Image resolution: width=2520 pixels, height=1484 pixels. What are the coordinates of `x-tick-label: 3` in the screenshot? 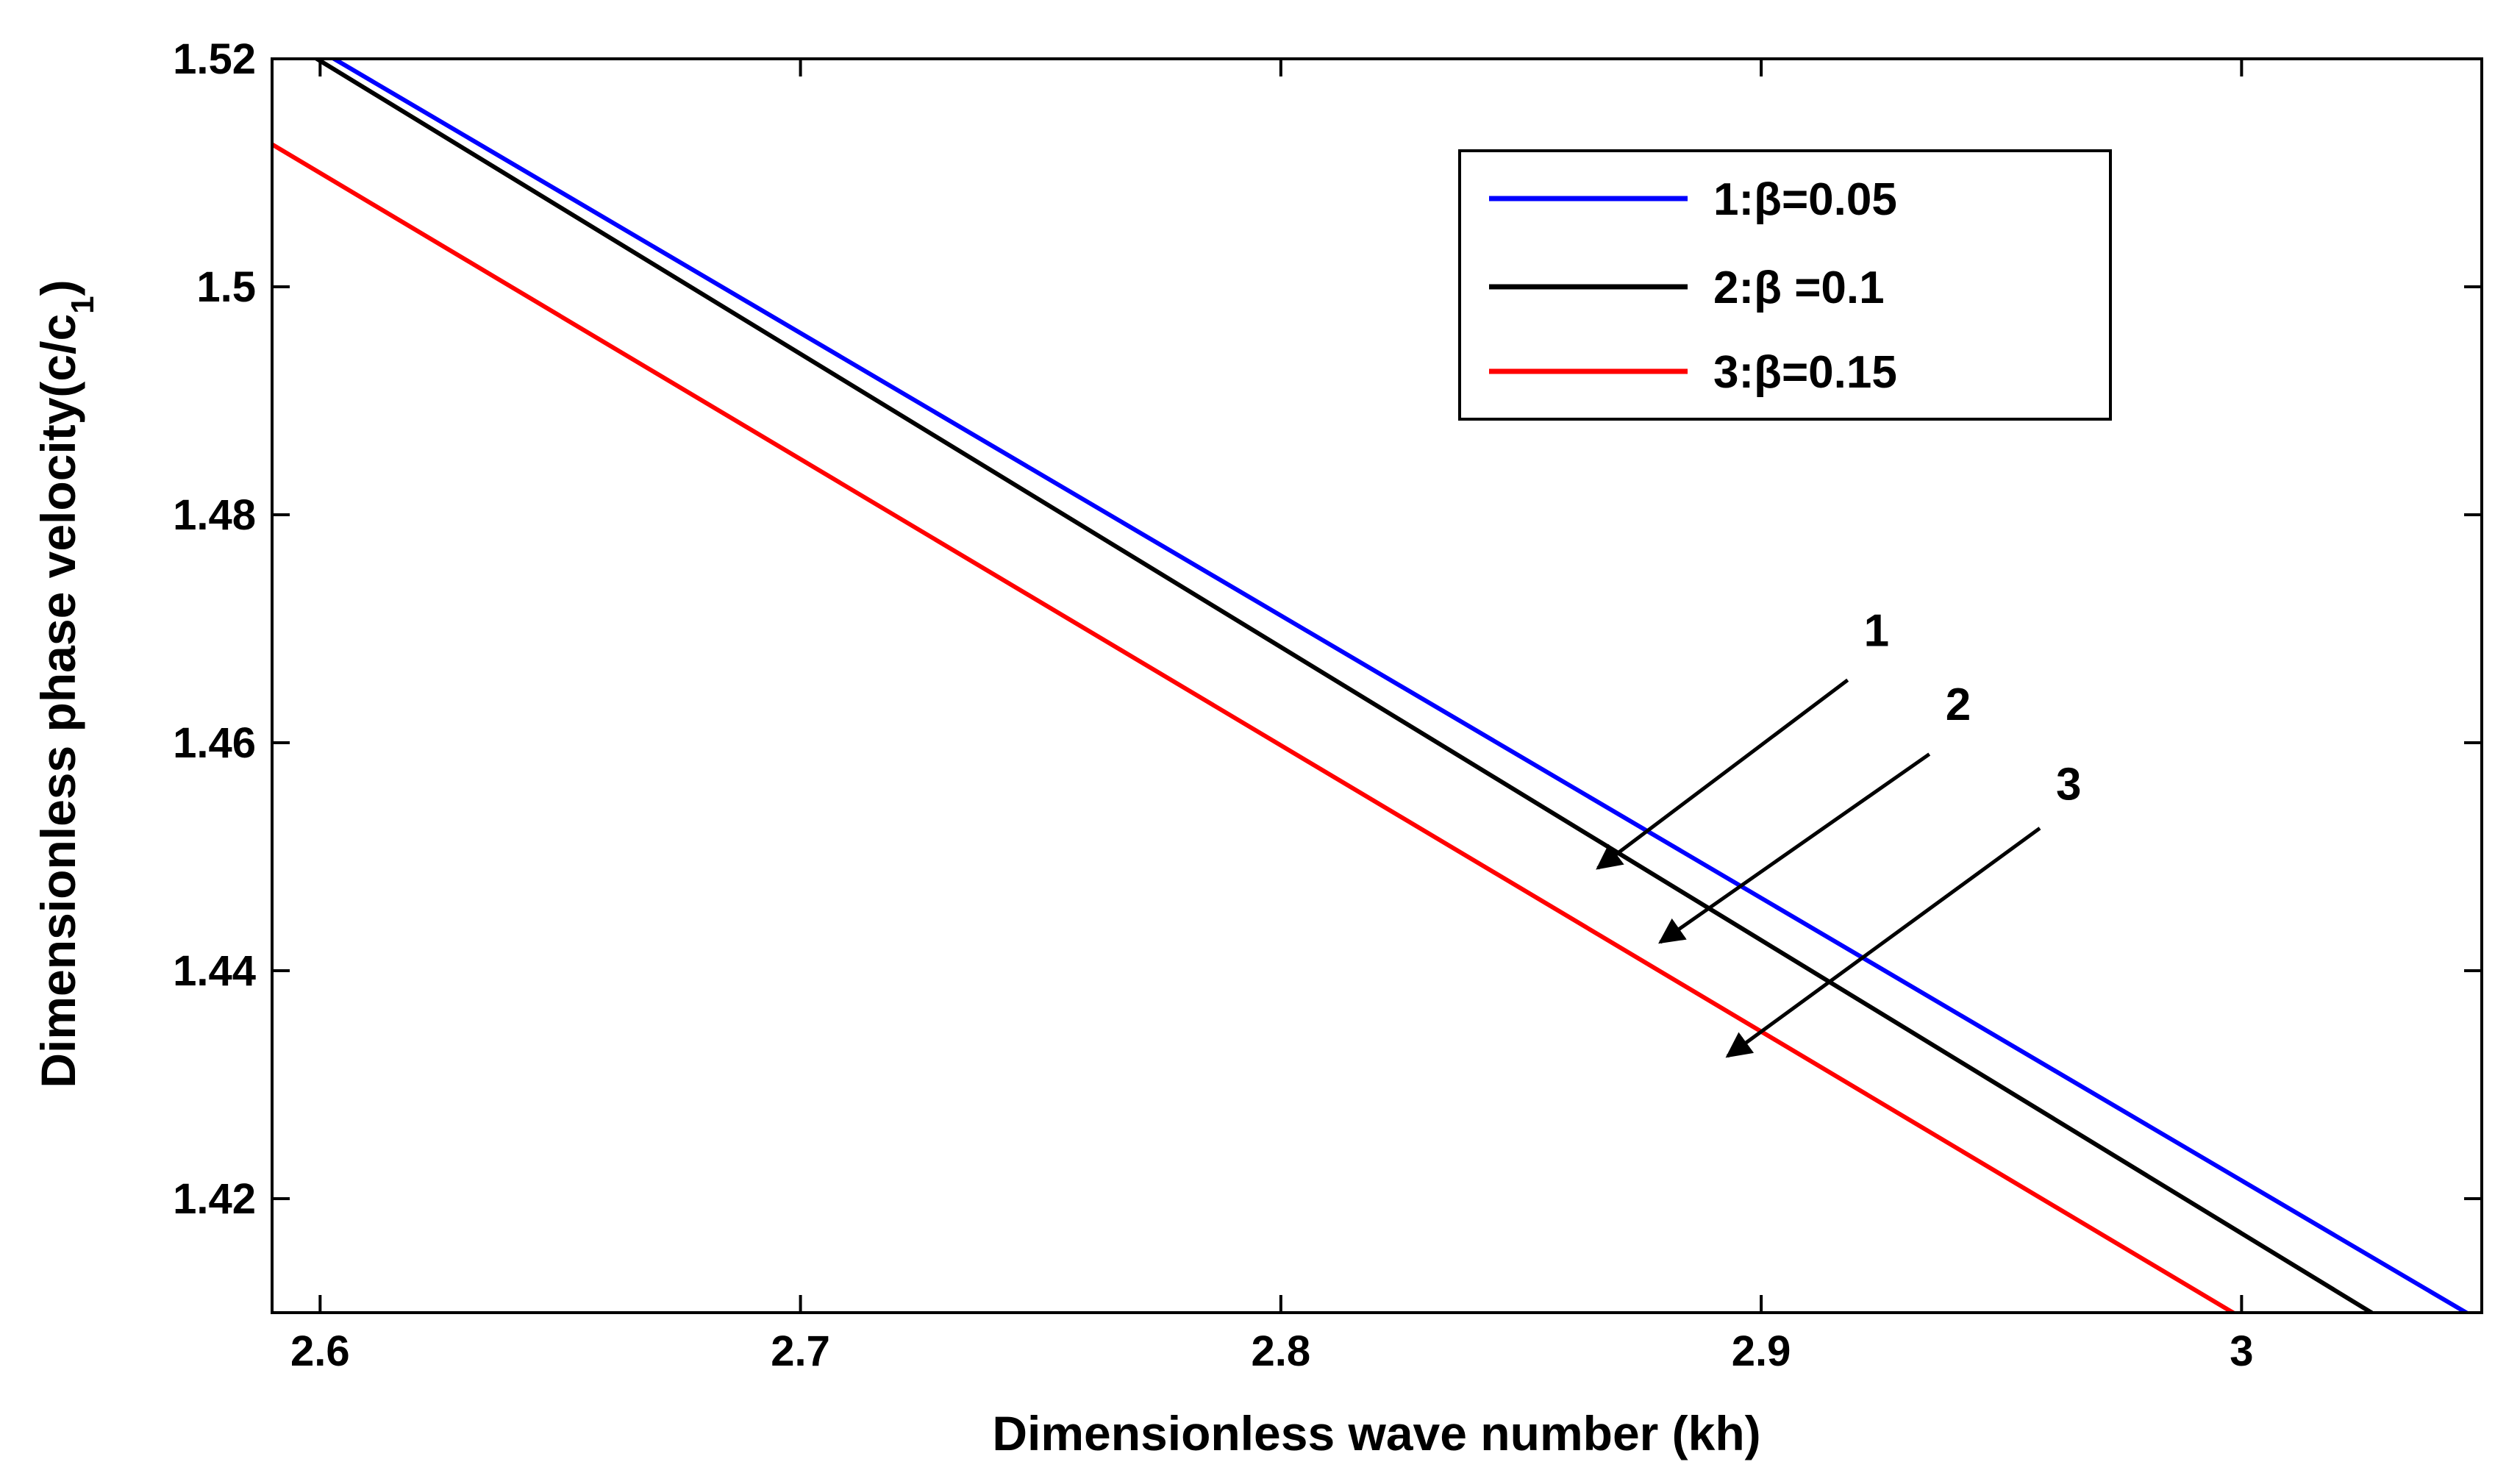 It's located at (2241, 1351).